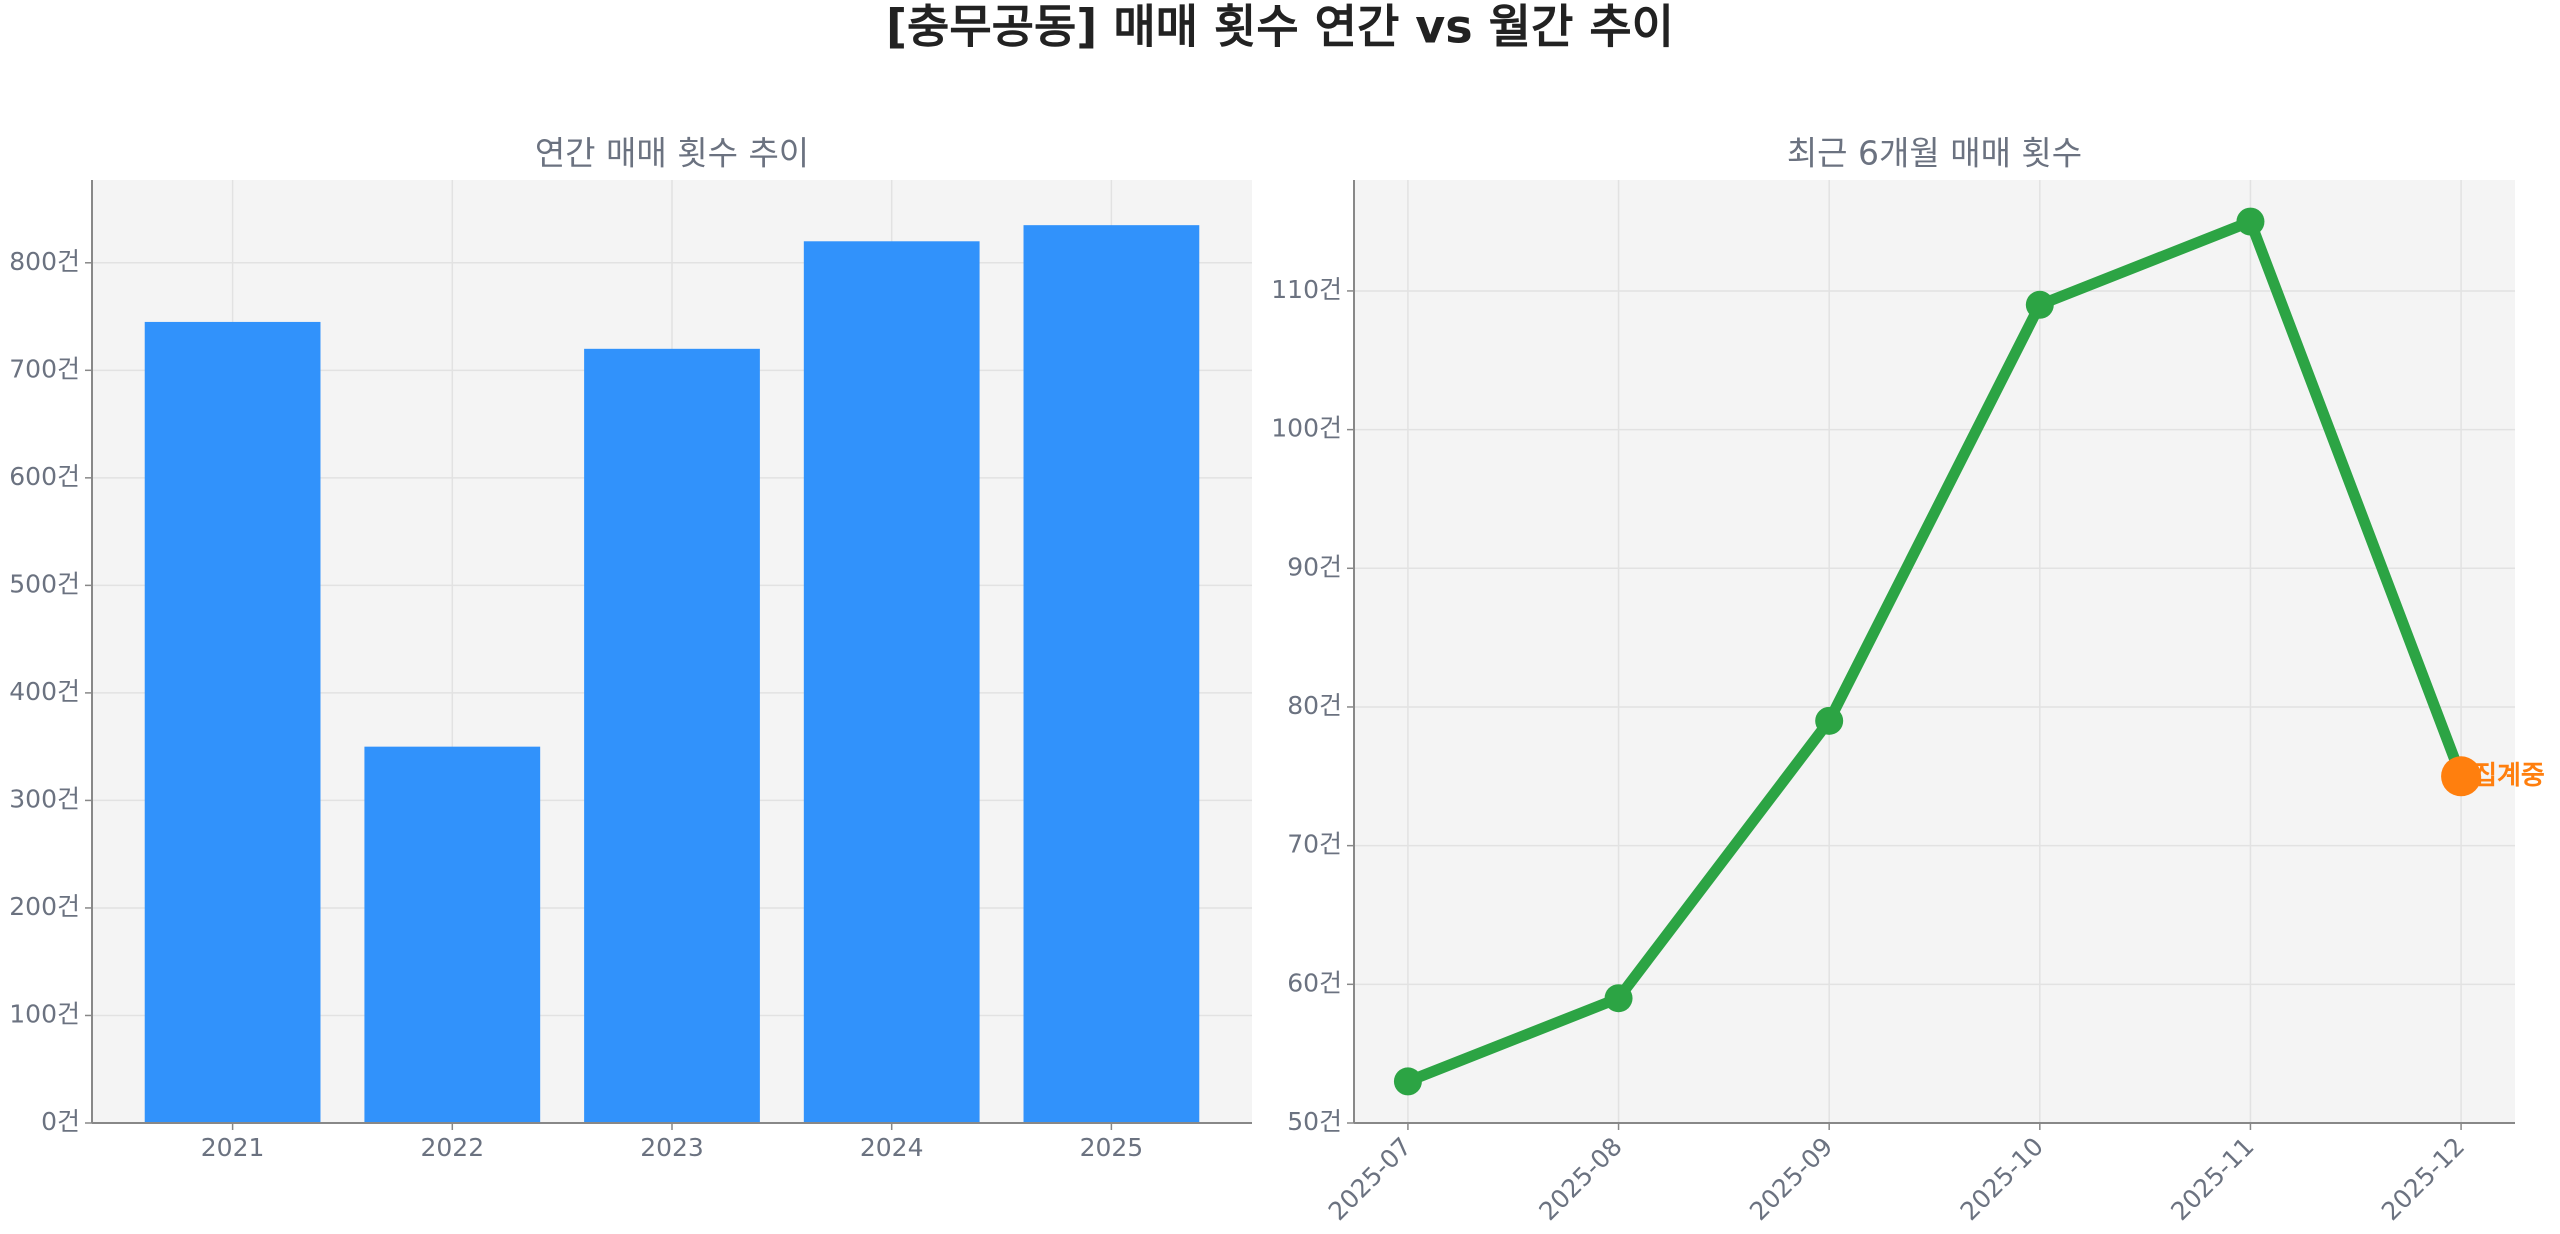 This screenshot has width=2560, height=1234. What do you see at coordinates (1306, 289) in the screenshot?
I see `y-tick-label: 110건` at bounding box center [1306, 289].